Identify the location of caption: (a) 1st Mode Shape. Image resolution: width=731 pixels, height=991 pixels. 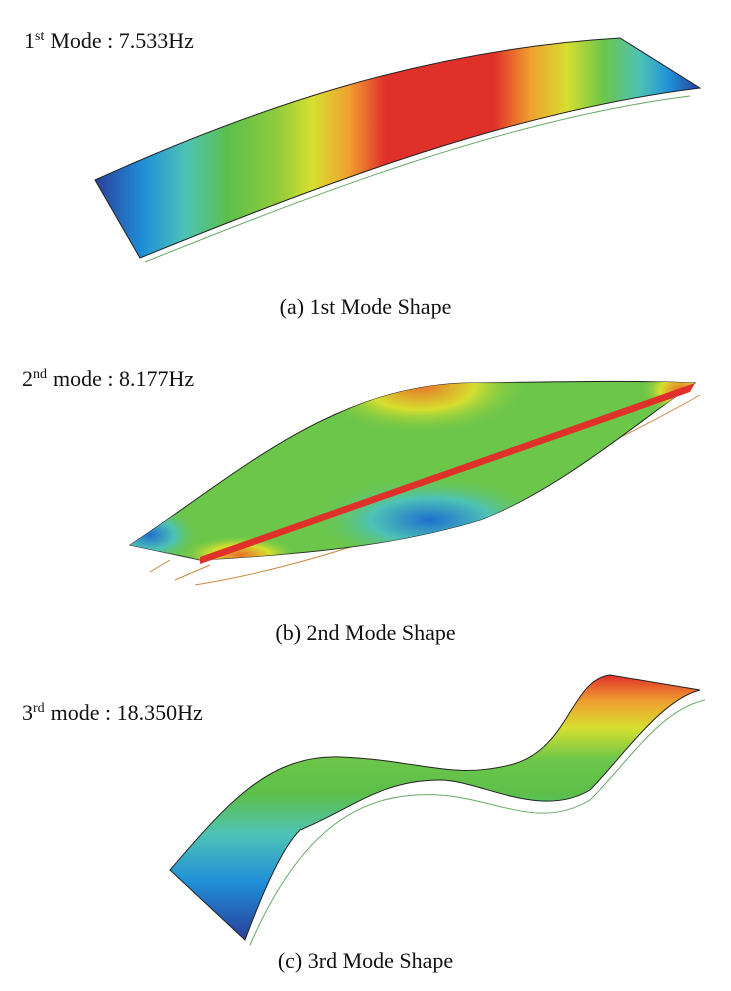
(365, 306).